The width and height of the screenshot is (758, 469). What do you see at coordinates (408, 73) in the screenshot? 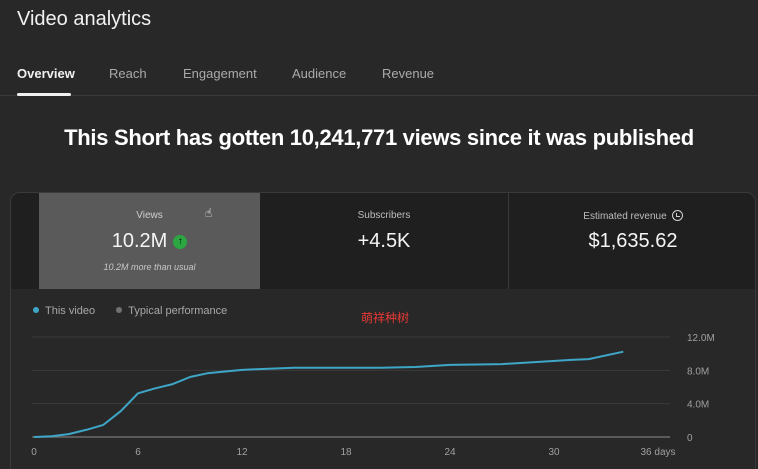
I see `tab-revenue: Revenue` at bounding box center [408, 73].